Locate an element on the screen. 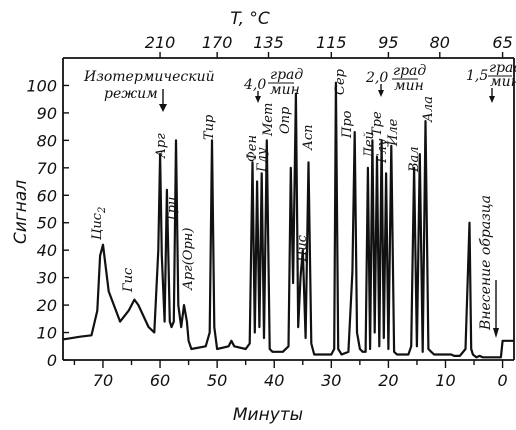 The image size is (516, 430). peak-label-arg-orn: Арг(Орн) is located at coordinates (188, 259).